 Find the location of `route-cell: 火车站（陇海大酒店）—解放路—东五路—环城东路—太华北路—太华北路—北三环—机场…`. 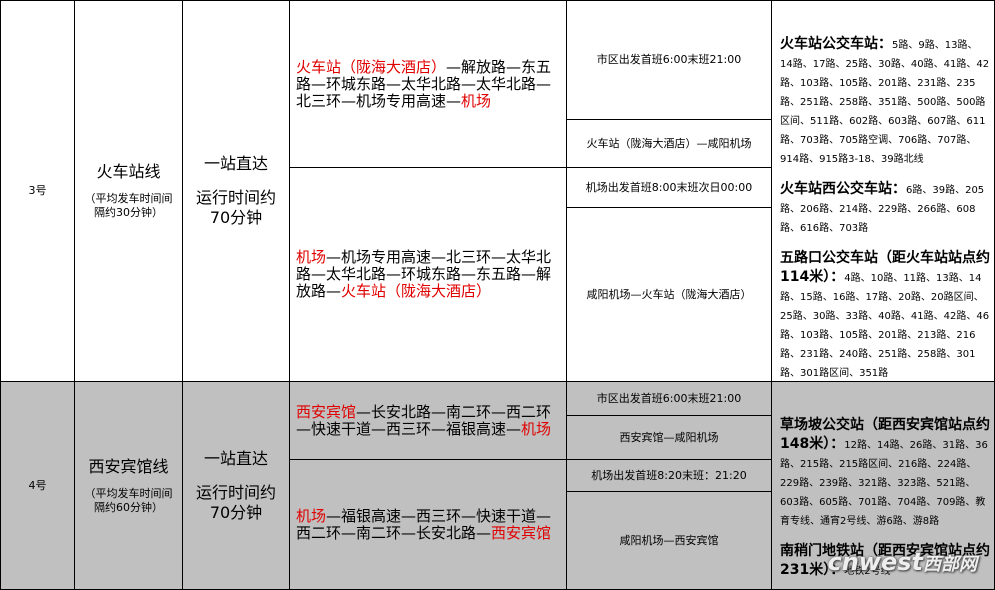

route-cell: 火车站（陇海大酒店）—解放路—东五路—环城东路—太华北路—太华北路—北三环—机场… is located at coordinates (428, 84).